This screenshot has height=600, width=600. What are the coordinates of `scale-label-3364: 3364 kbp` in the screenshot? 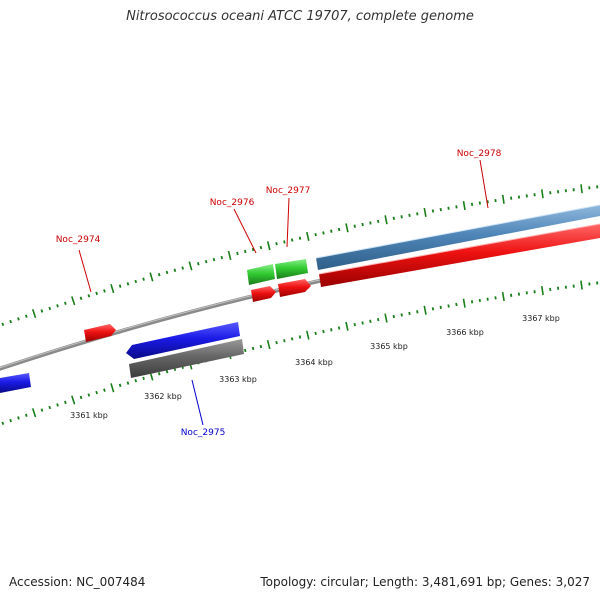 It's located at (314, 362).